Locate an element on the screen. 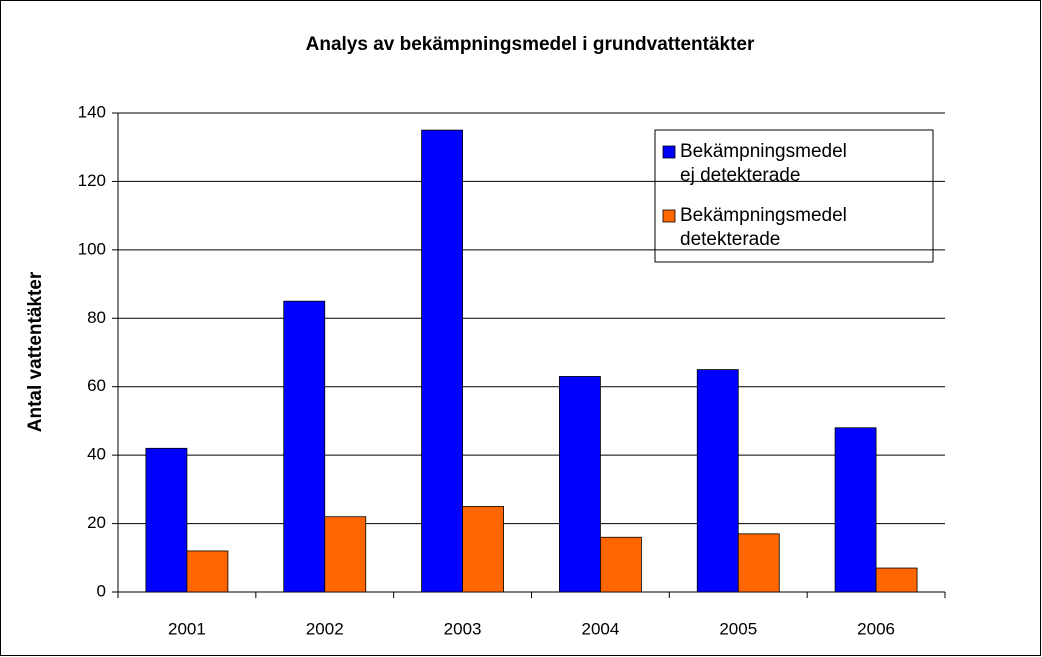 The width and height of the screenshot is (1042, 657). y-tick-label: 120 is located at coordinates (92, 180).